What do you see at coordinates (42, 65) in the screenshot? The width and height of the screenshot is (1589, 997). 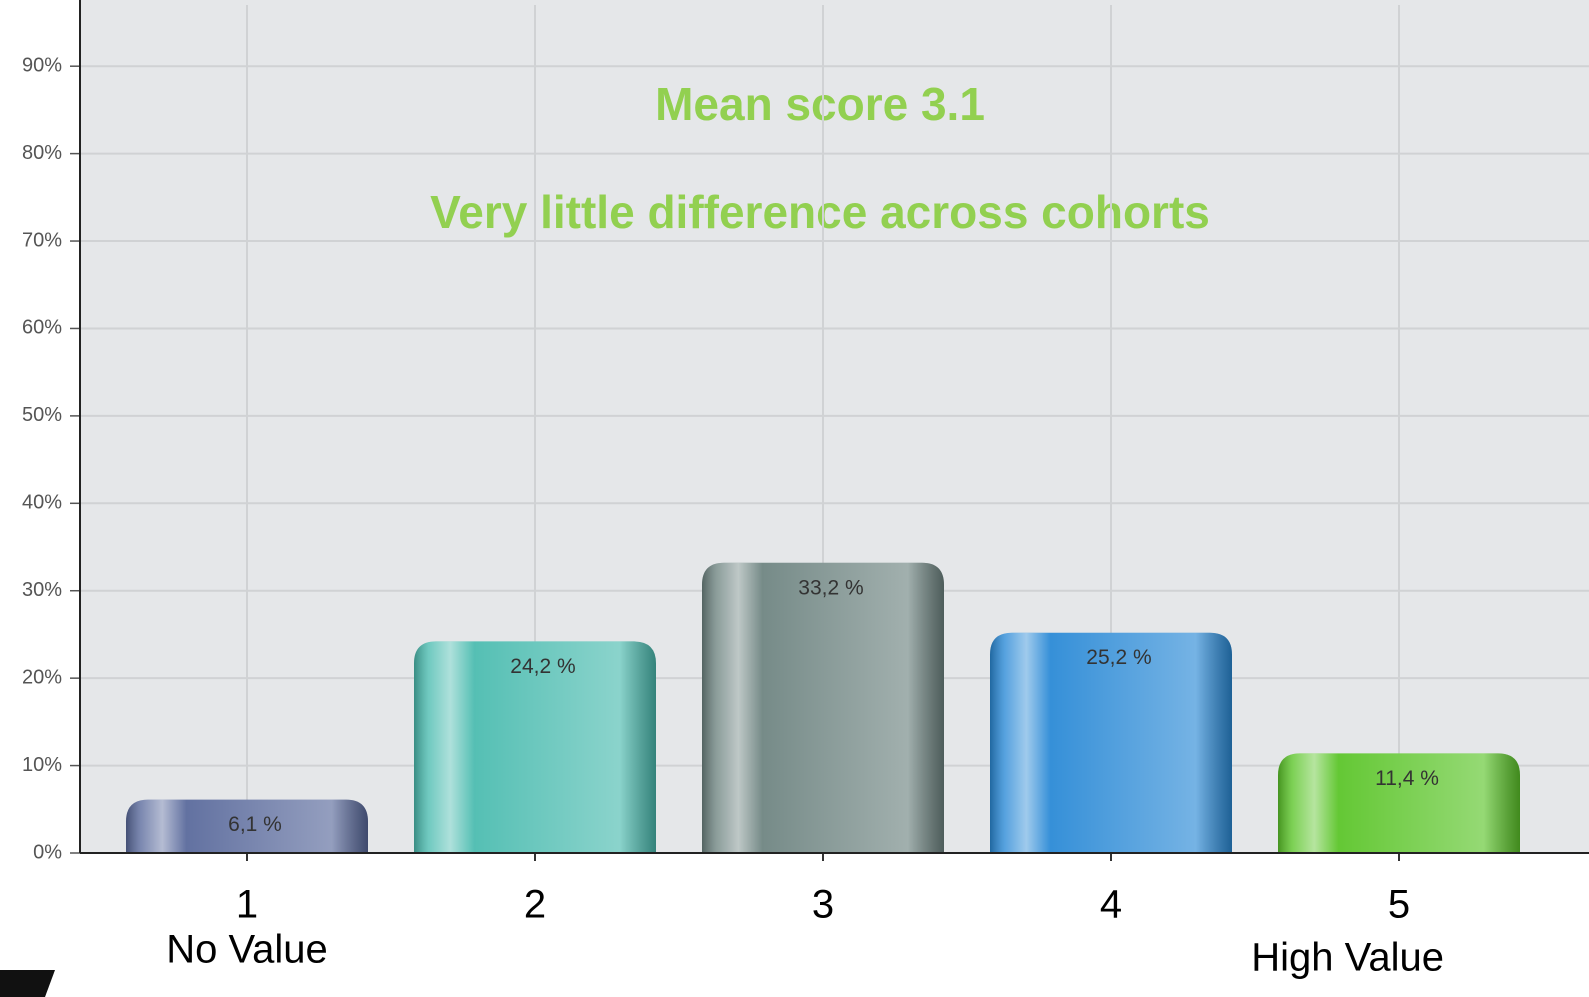 I see `y-tick-label: 90%` at bounding box center [42, 65].